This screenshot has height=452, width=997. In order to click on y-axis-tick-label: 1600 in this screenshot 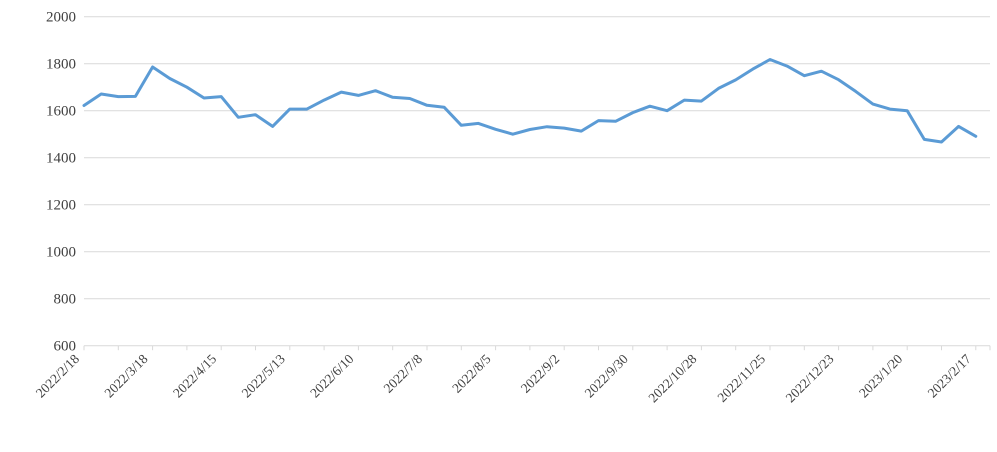, I will do `click(61, 112)`.